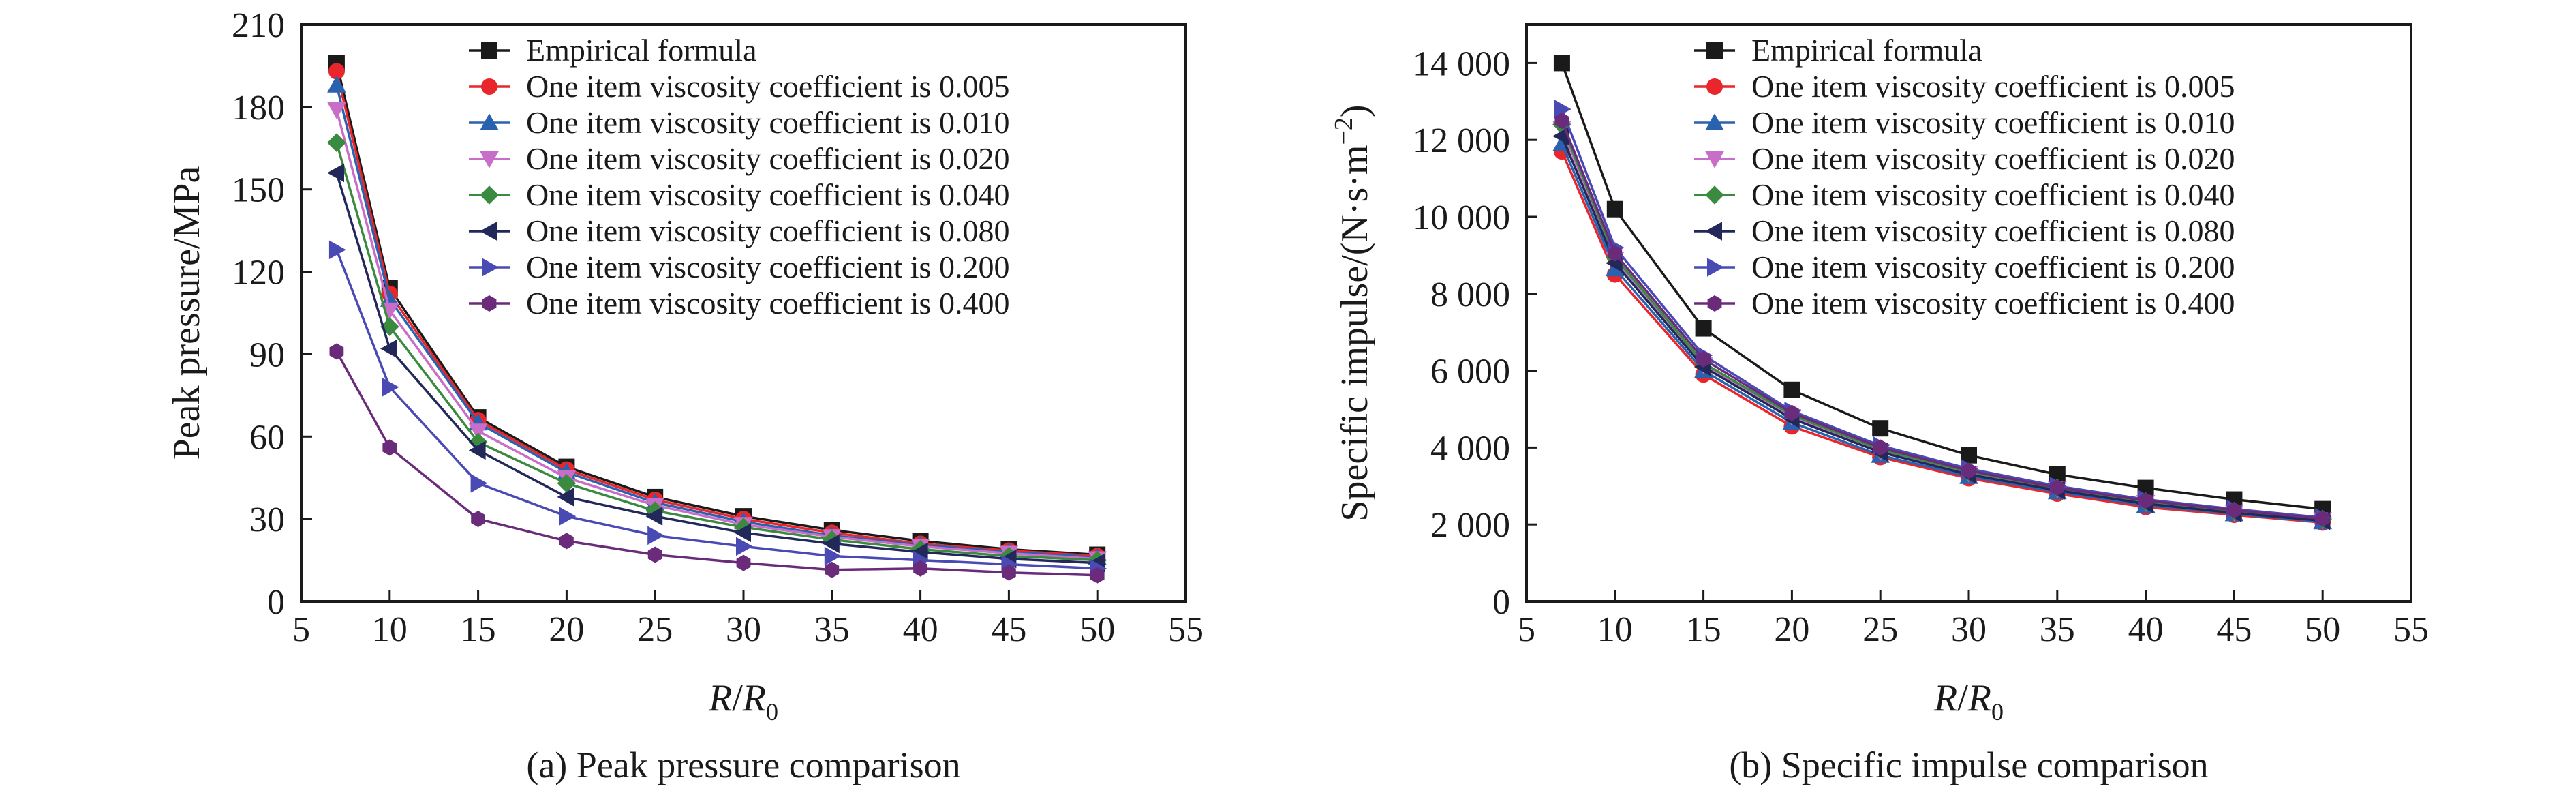  I want to click on legend-label: One item viscosity coefficient is 0.400, so click(767, 303).